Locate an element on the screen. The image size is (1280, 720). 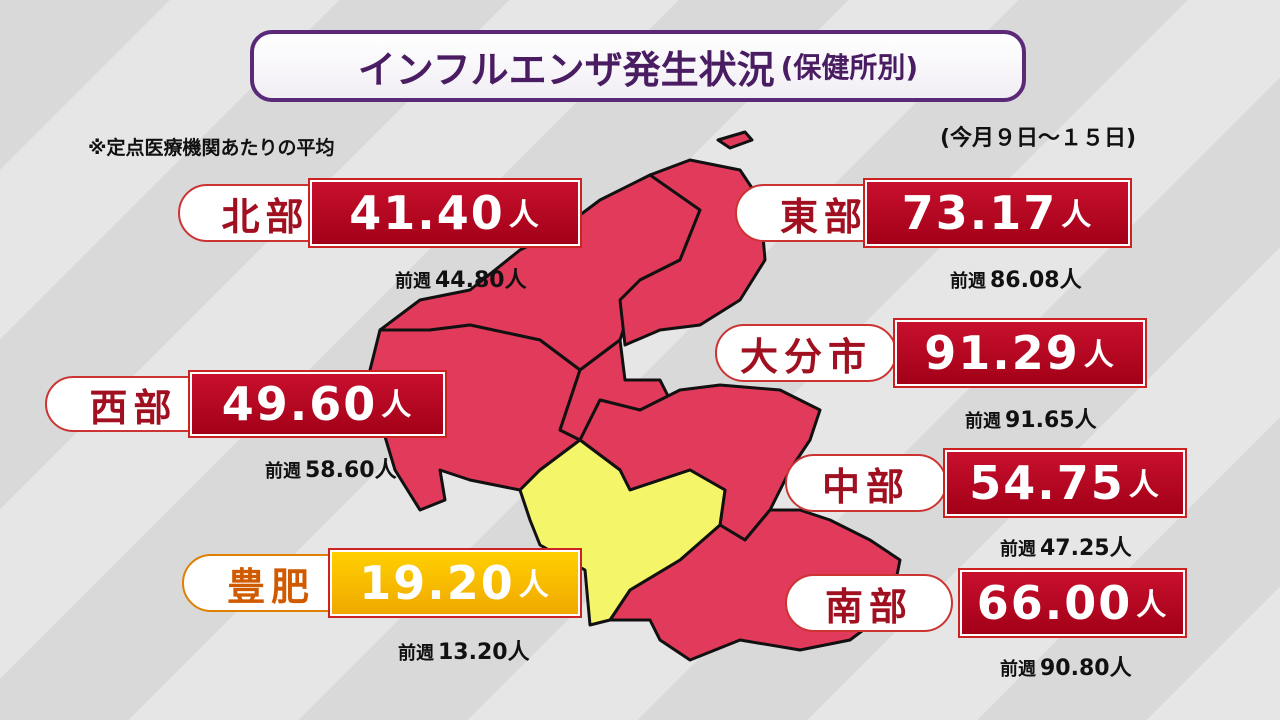
region-name: 大分市 is located at coordinates (806, 353).